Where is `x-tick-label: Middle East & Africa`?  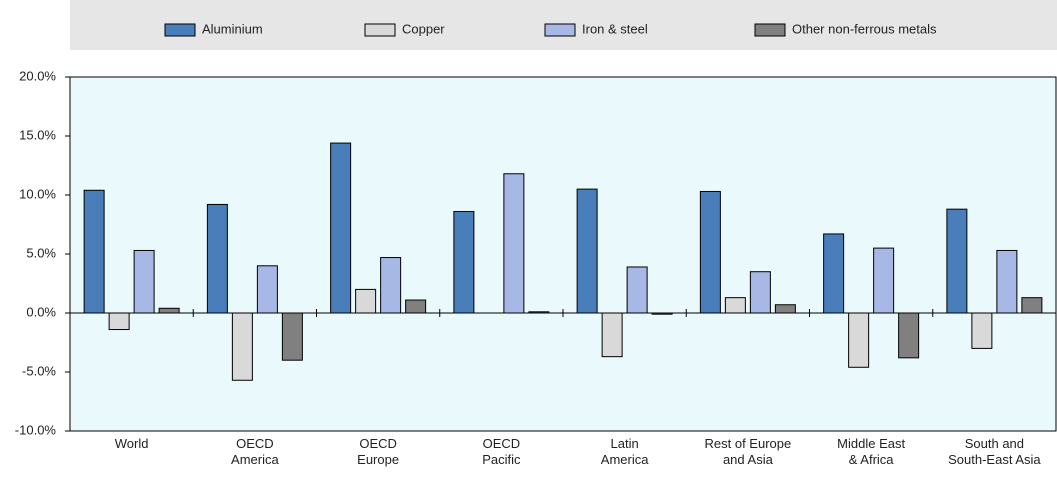
x-tick-label: Middle East & Africa is located at coordinates (871, 451).